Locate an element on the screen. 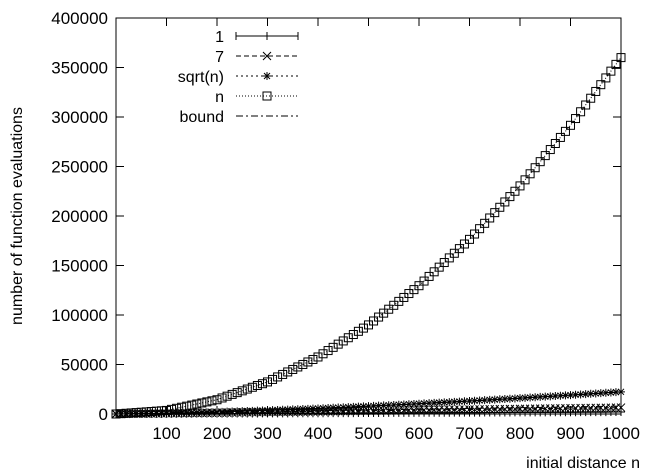 The height and width of the screenshot is (474, 645). y-tick-label: 0 is located at coordinates (103, 414).